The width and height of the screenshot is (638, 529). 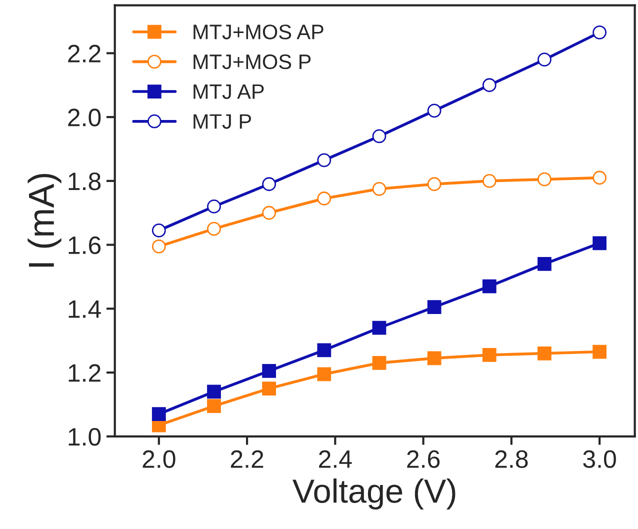 I want to click on x-tick-label: 2.2, so click(x=247, y=459).